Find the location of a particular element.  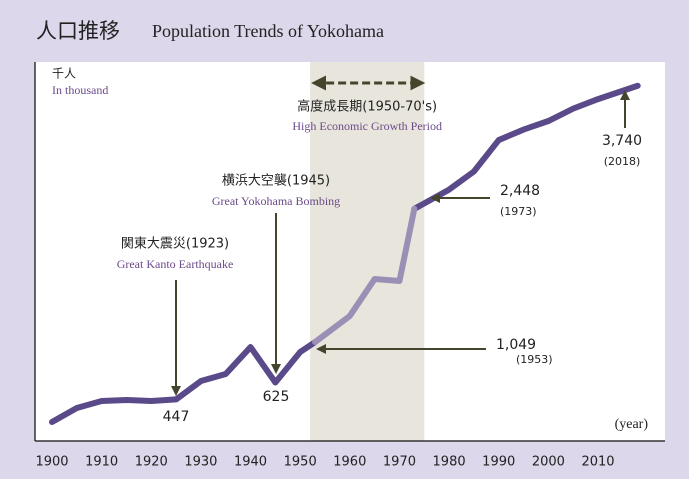

x-tick-label: 1950 is located at coordinates (300, 462).